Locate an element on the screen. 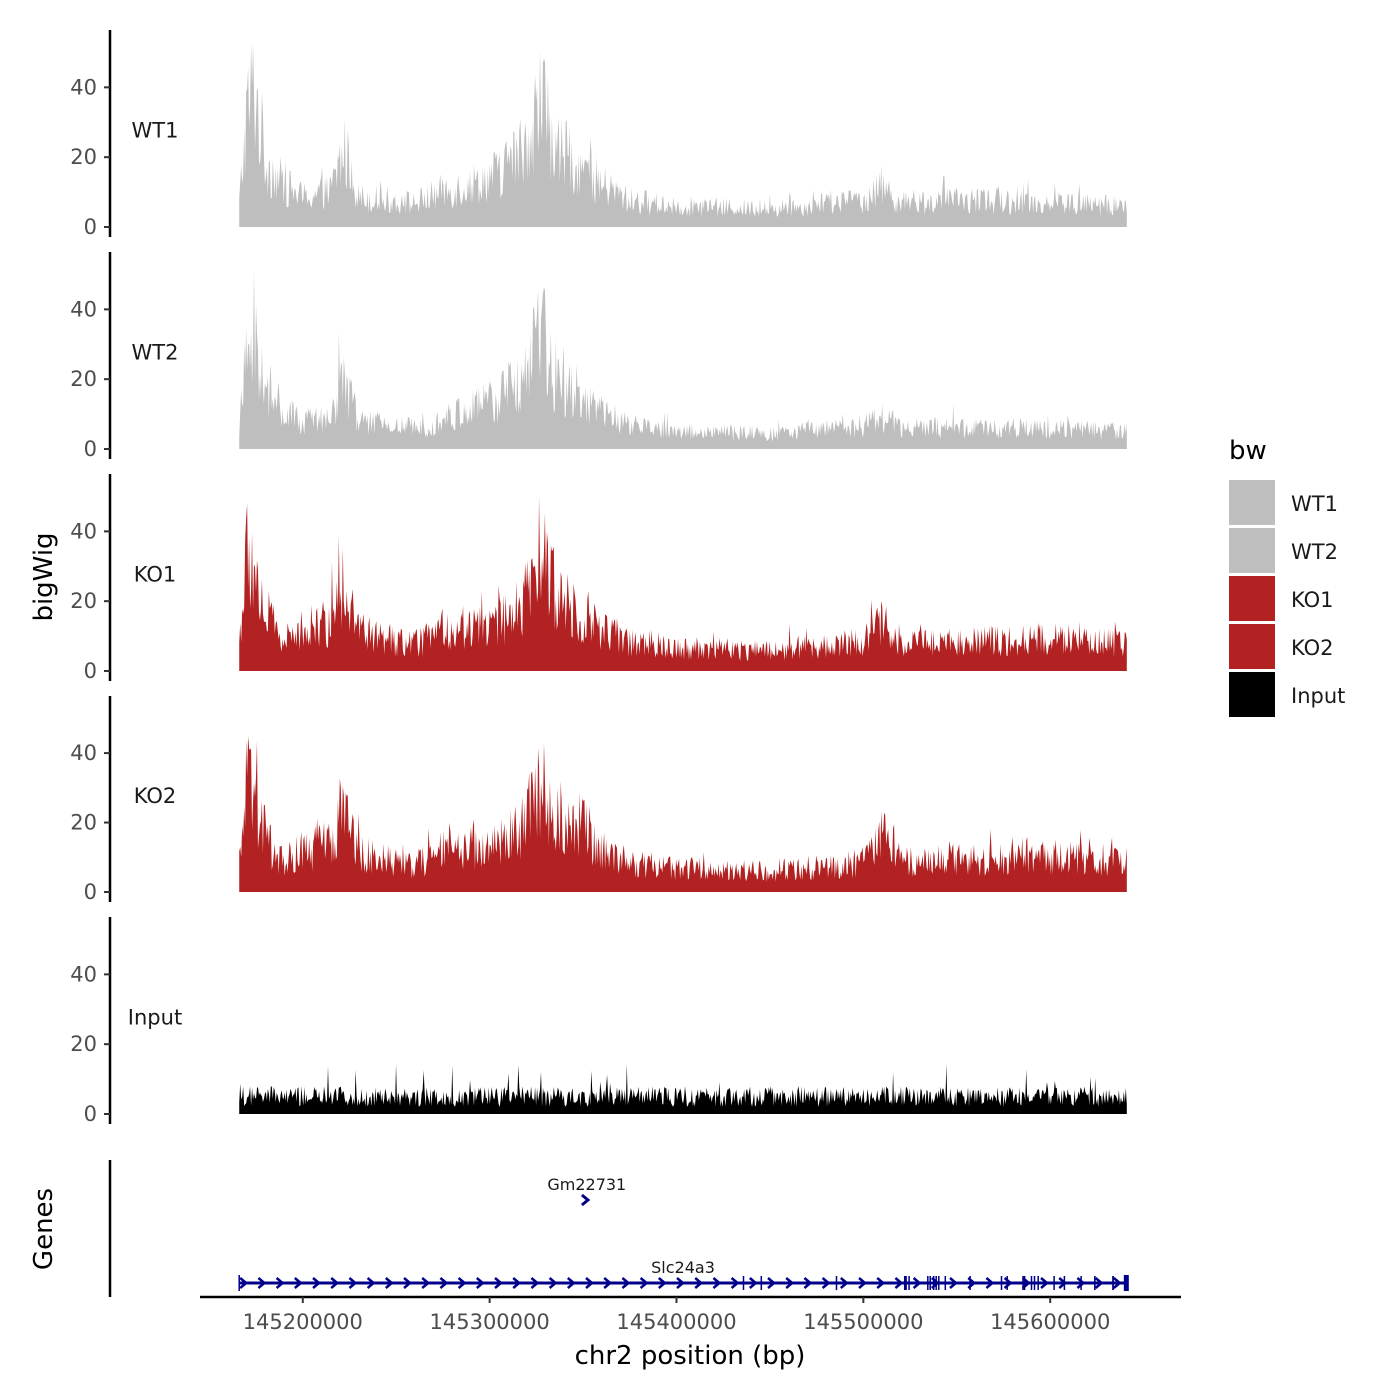  x-tick-label-145300000: 145300000 is located at coordinates (490, 1322).